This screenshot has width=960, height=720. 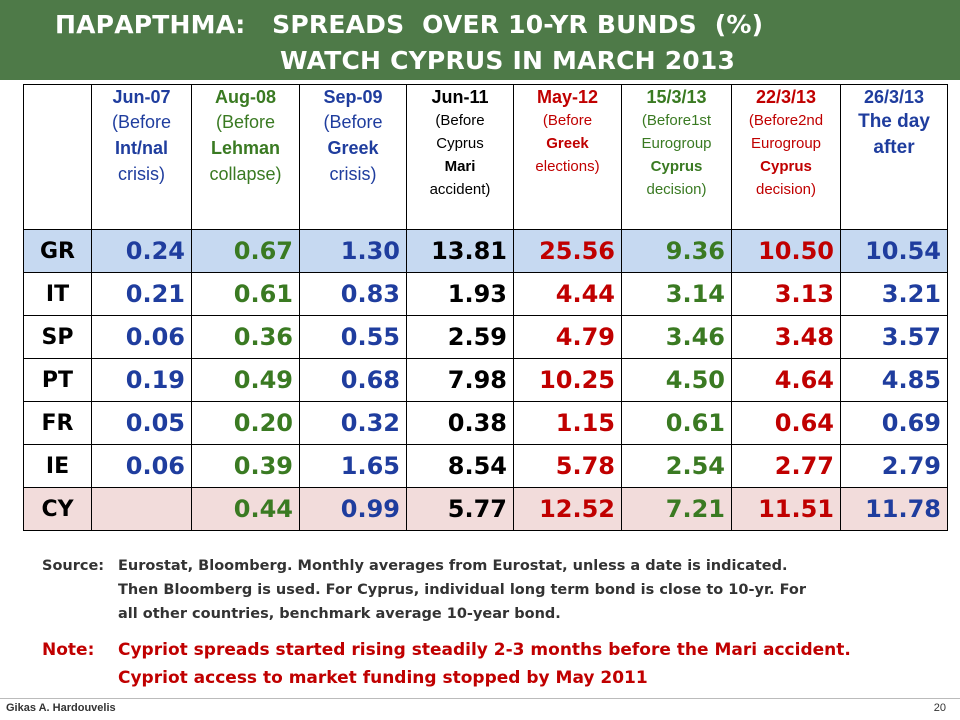 I want to click on value-cell: 11.51, so click(x=786, y=509).